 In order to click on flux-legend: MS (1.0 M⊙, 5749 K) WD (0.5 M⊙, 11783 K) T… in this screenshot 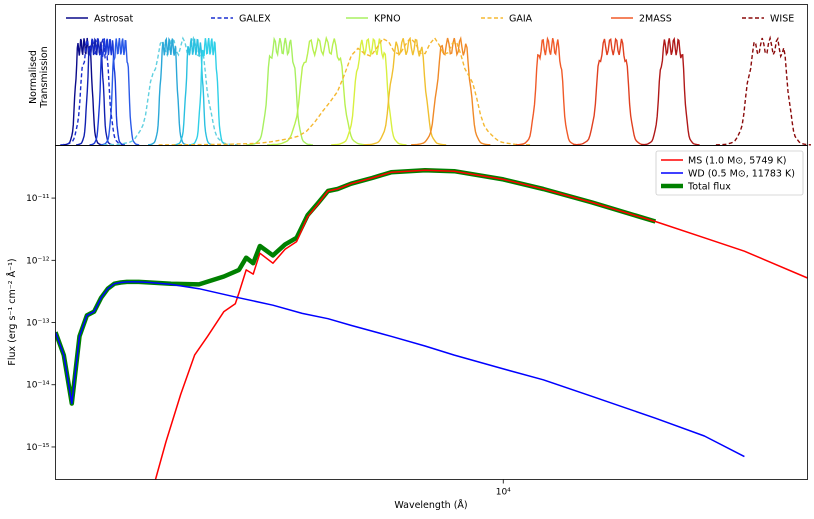, I will do `click(729, 173)`.